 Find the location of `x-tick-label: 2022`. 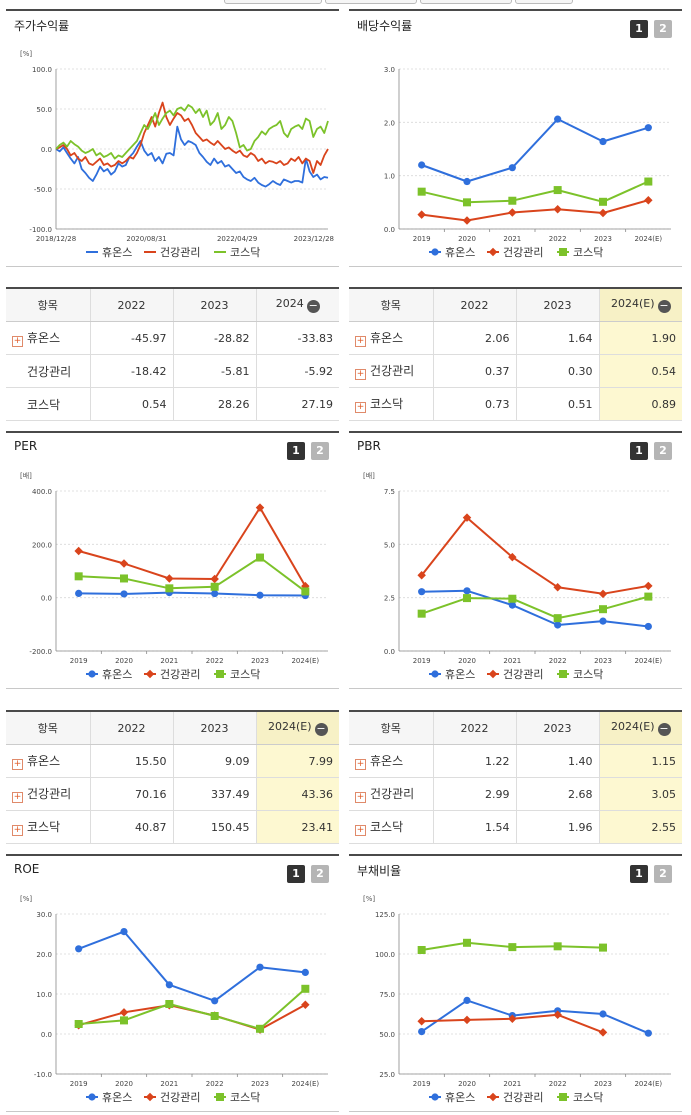

x-tick-label: 2022 is located at coordinates (215, 661).